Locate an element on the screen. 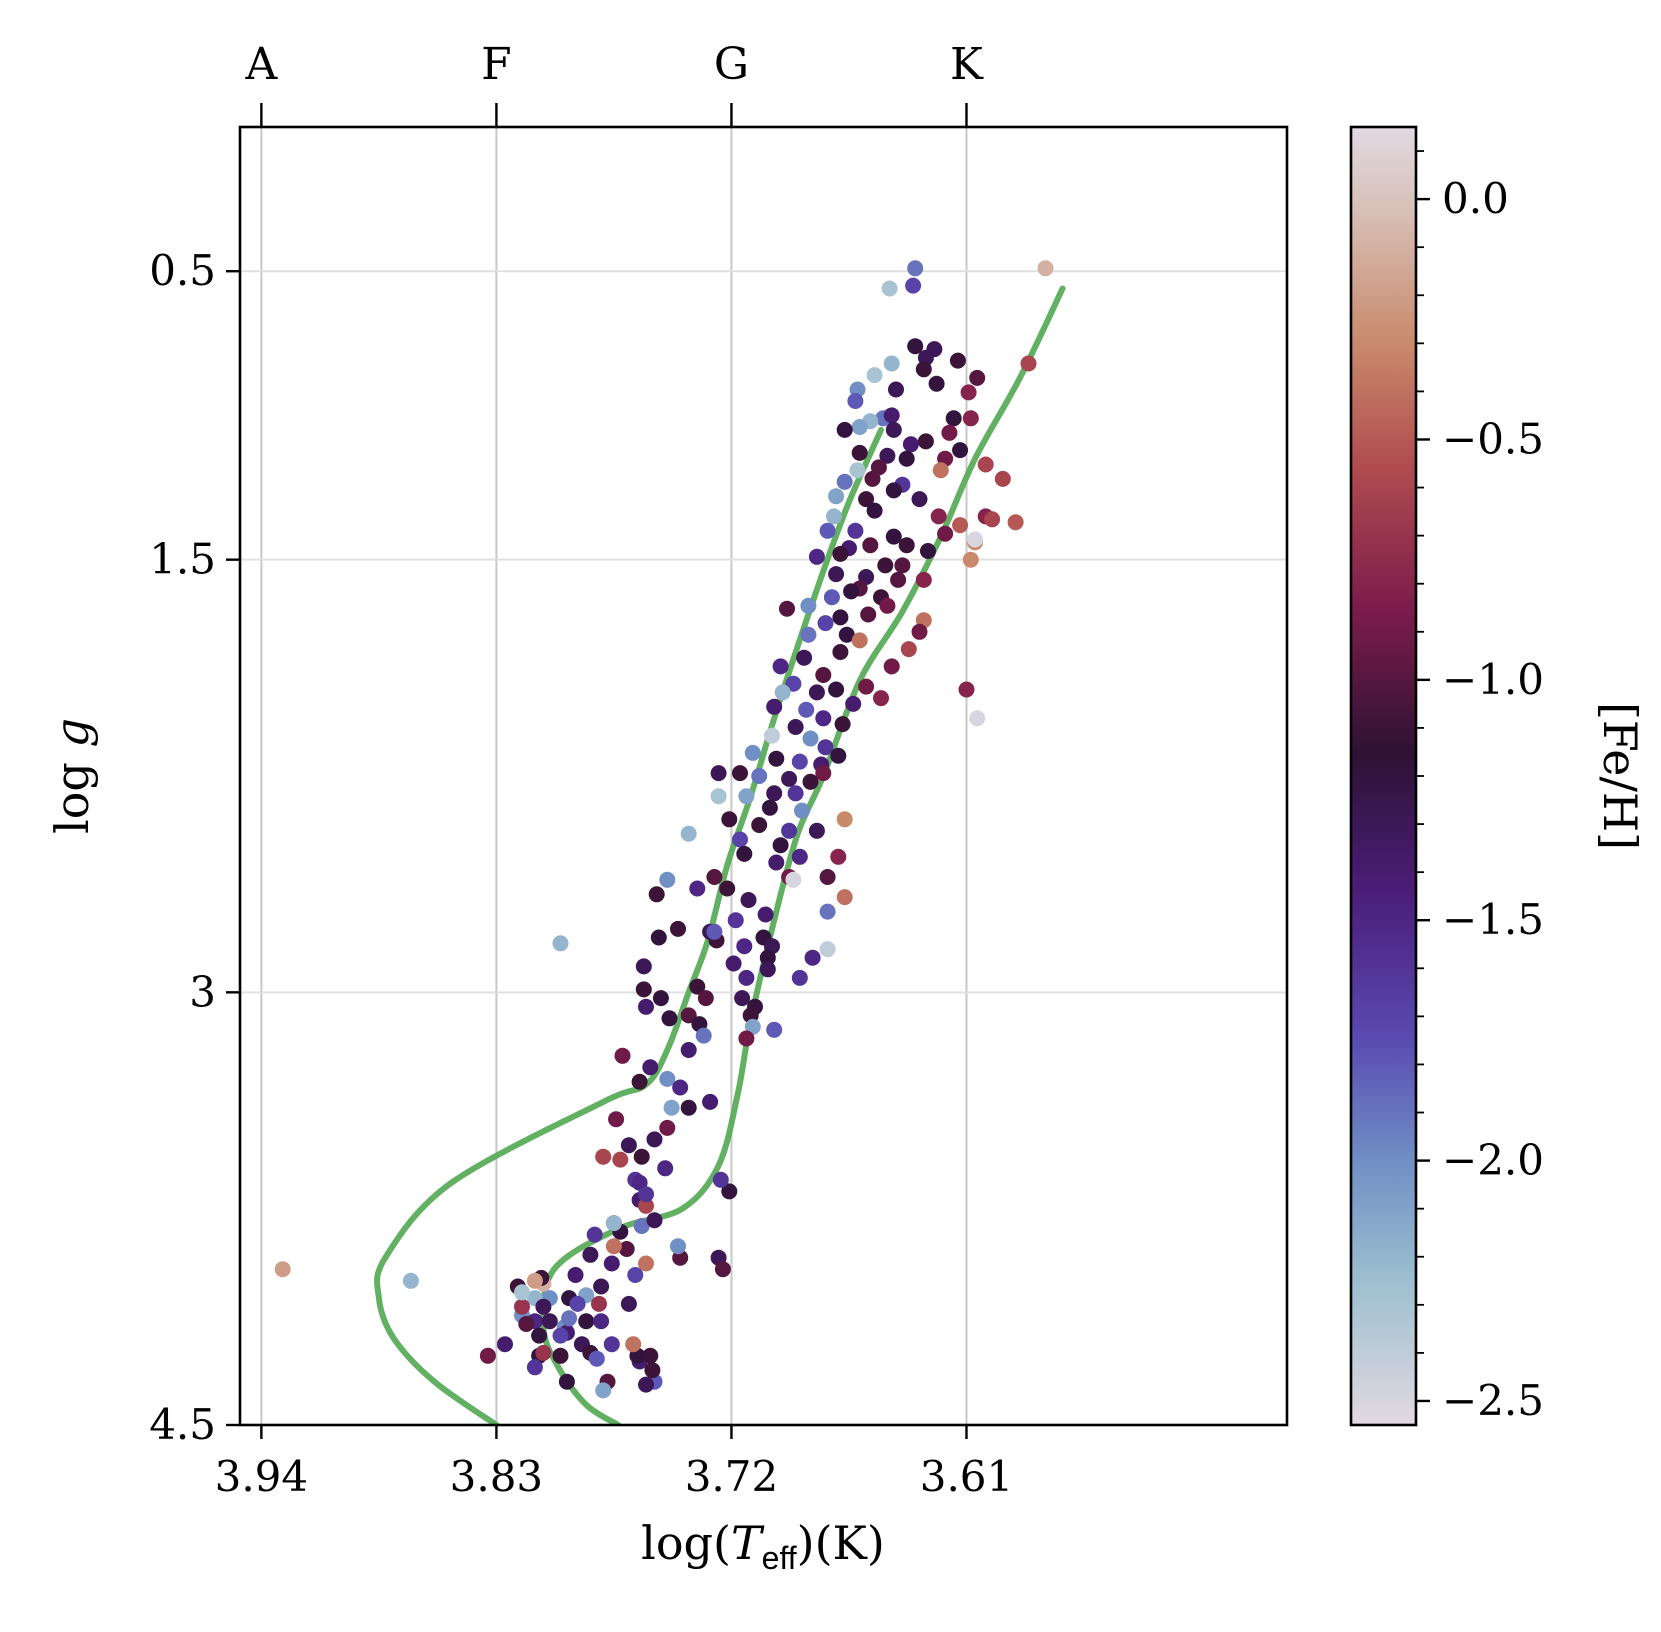 This screenshot has width=1661, height=1632. y-axis: 0.5 1.5 3 4.5 is located at coordinates (194, 847).